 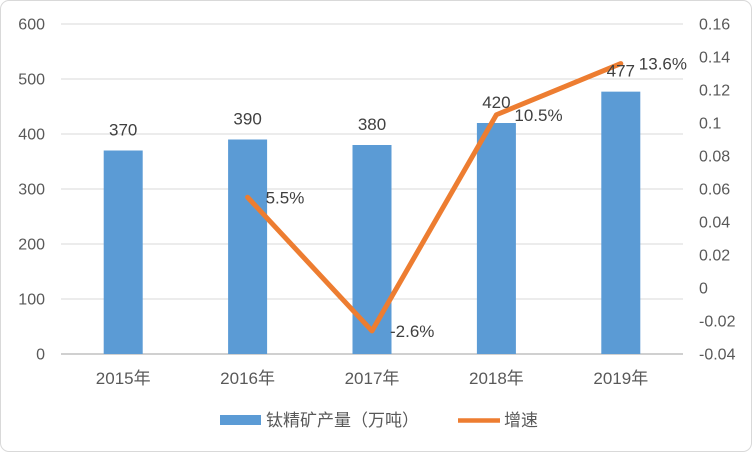 What do you see at coordinates (521, 420) in the screenshot?
I see `legend-label-growth: 增速` at bounding box center [521, 420].